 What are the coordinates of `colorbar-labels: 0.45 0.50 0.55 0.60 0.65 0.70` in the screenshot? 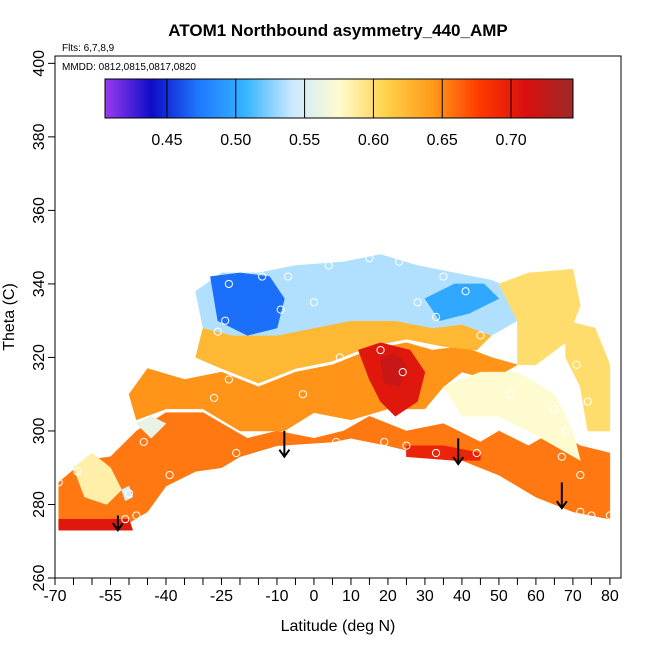 It's located at (338, 140).